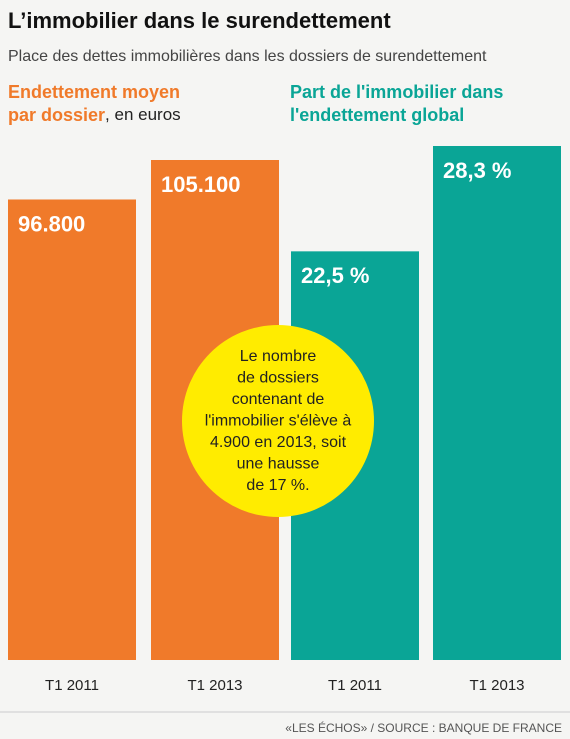 Image resolution: width=570 pixels, height=739 pixels. I want to click on note-text: 4.900 en 2013, soit, so click(278, 442).